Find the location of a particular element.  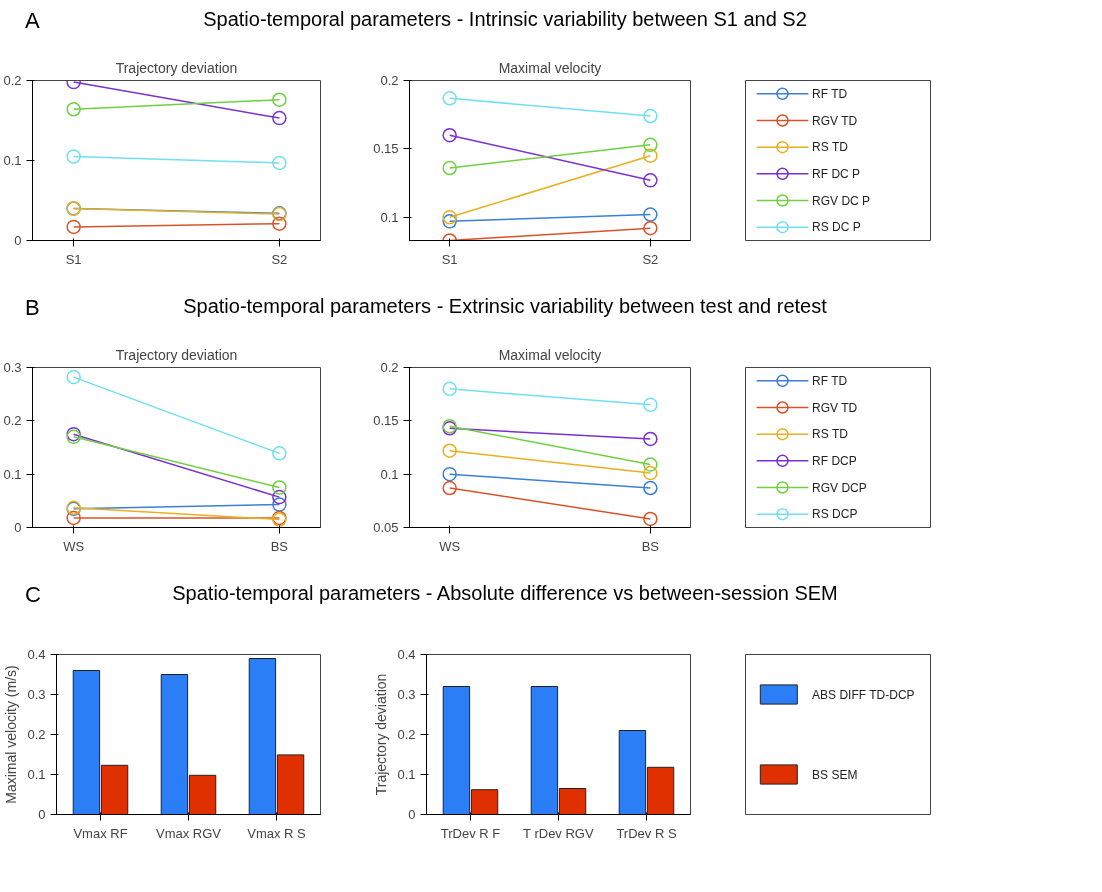

legend-label: RGV DC P is located at coordinates (841, 200).